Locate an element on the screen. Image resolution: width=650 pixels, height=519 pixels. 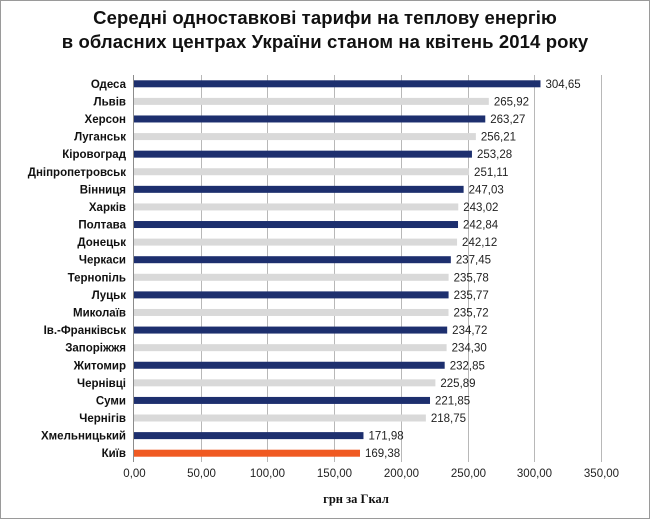
bar-value-label: 251,11 is located at coordinates (491, 173).